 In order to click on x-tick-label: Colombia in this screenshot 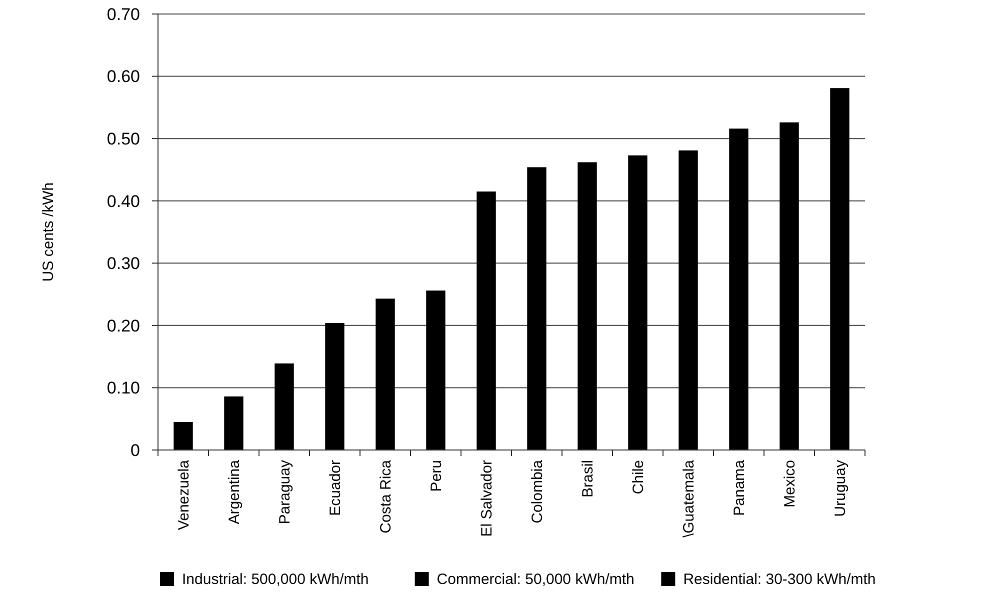, I will do `click(537, 491)`.